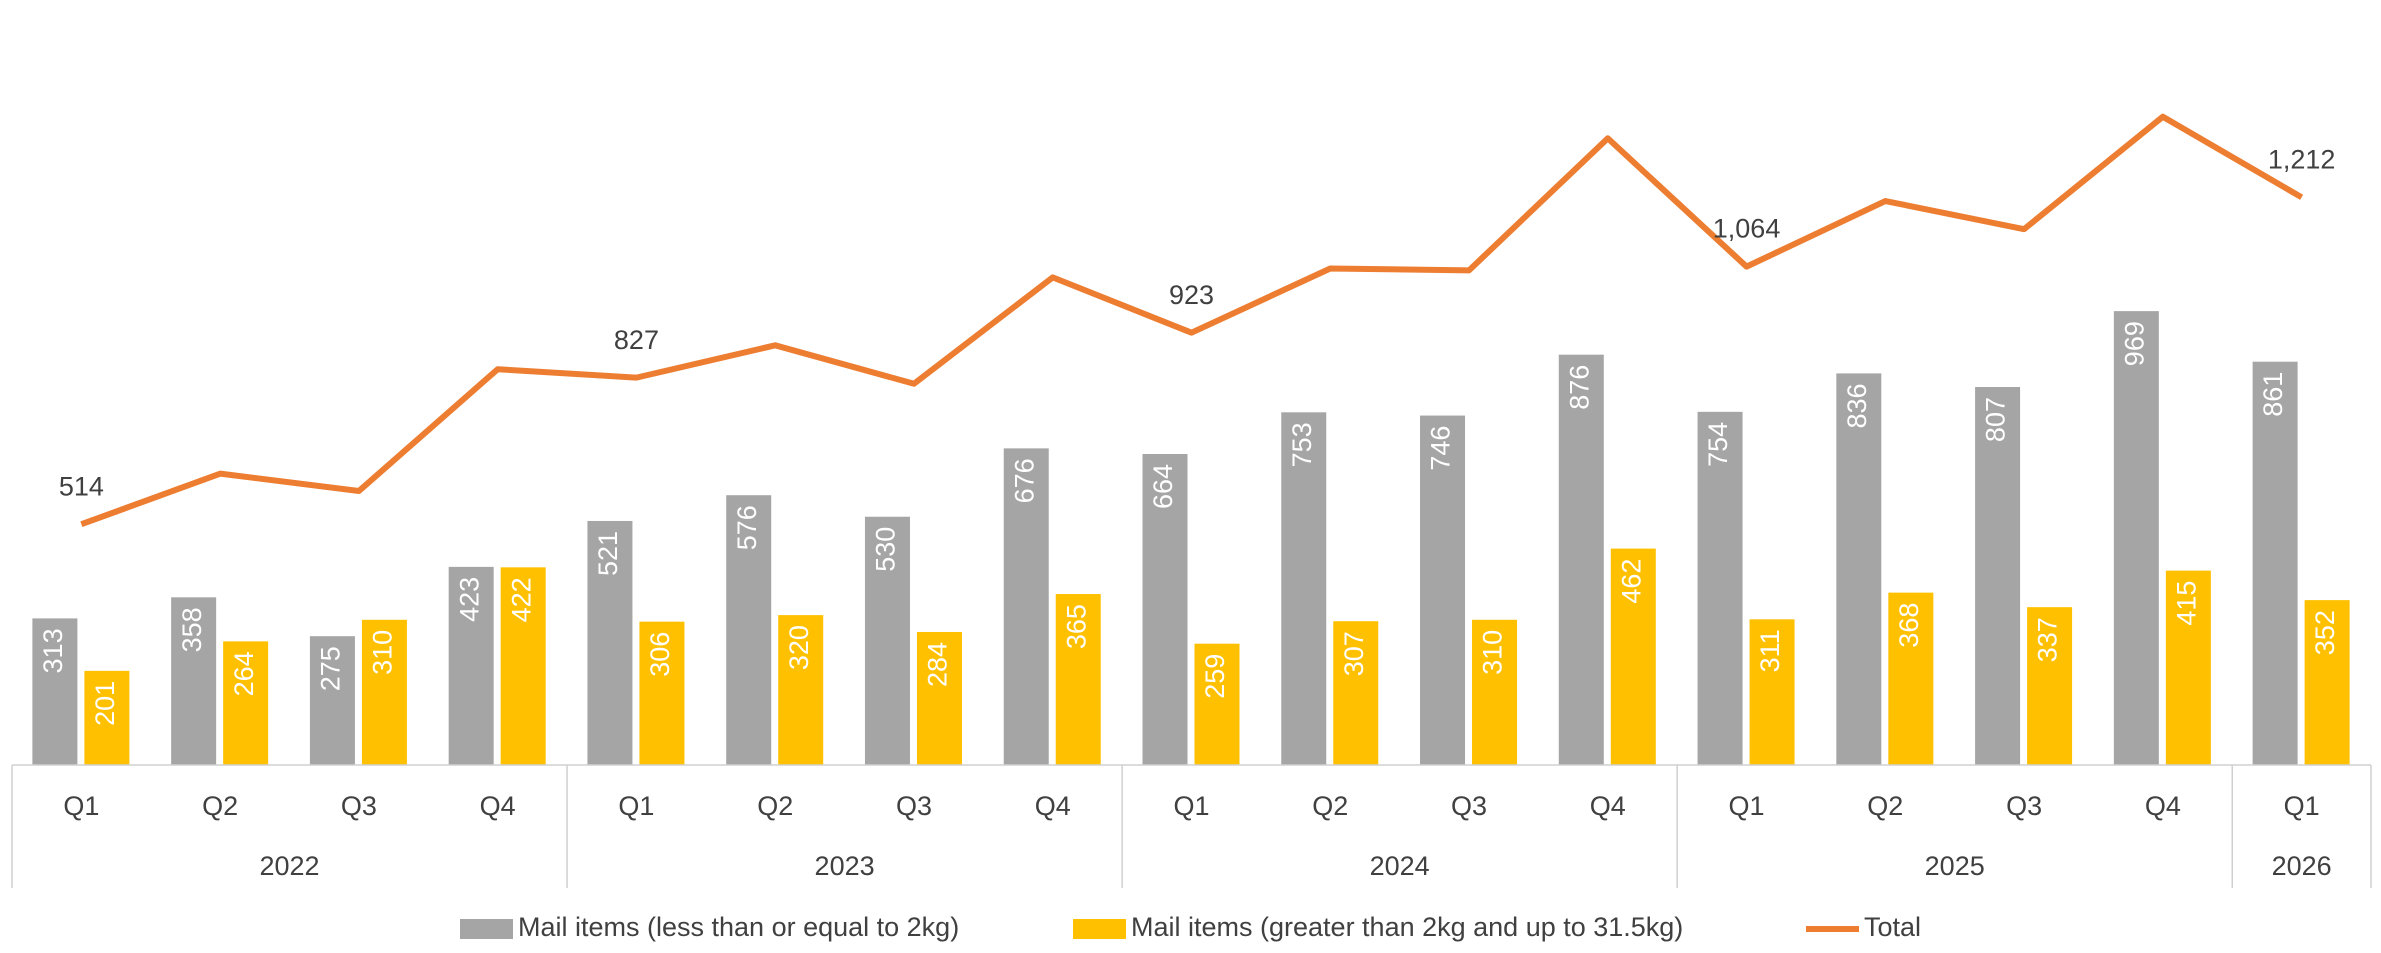  Describe the element at coordinates (738, 927) in the screenshot. I see `legend-label: Mail items (less than or equal to 2kg)` at that location.